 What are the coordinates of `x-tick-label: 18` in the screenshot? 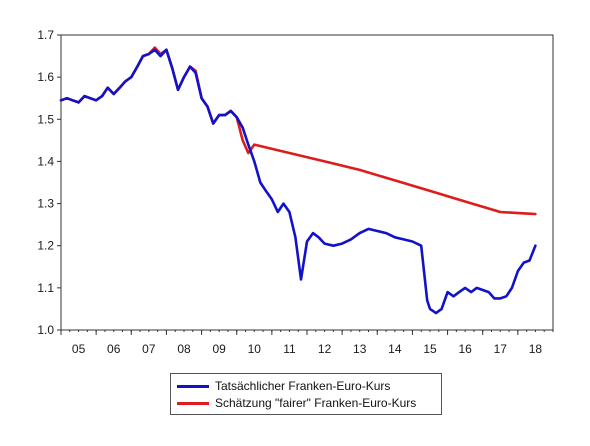 It's located at (536, 349).